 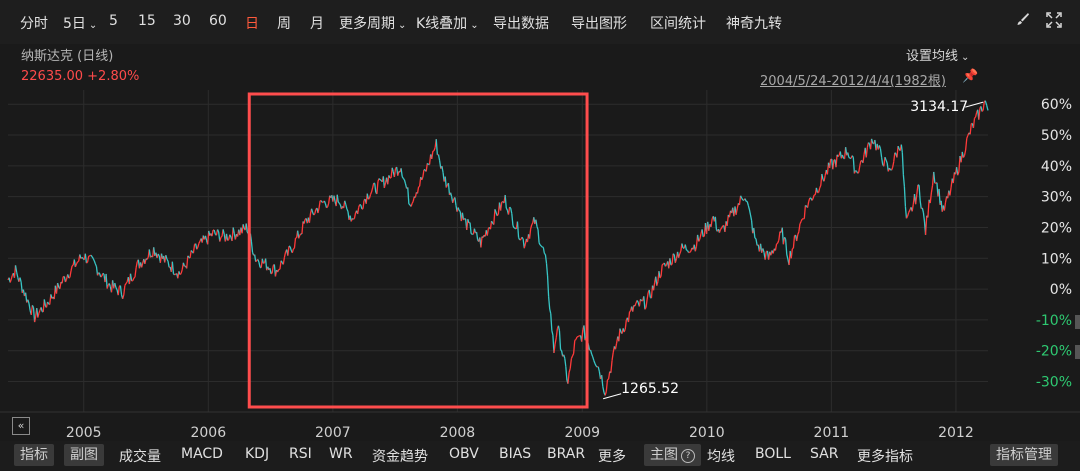 What do you see at coordinates (937, 54) in the screenshot?
I see `ma-setting-dropdown: 设置均线 ⌄` at bounding box center [937, 54].